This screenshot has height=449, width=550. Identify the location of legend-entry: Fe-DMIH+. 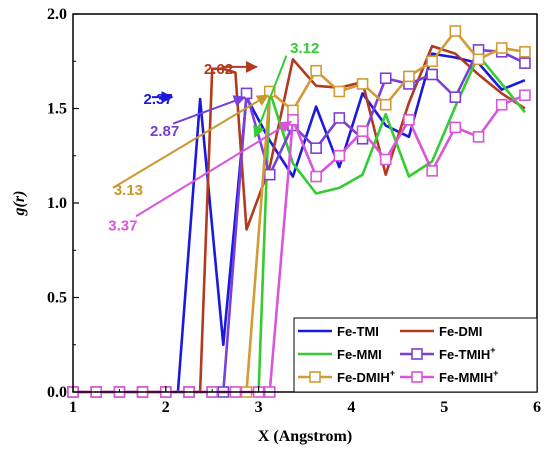
(346, 376).